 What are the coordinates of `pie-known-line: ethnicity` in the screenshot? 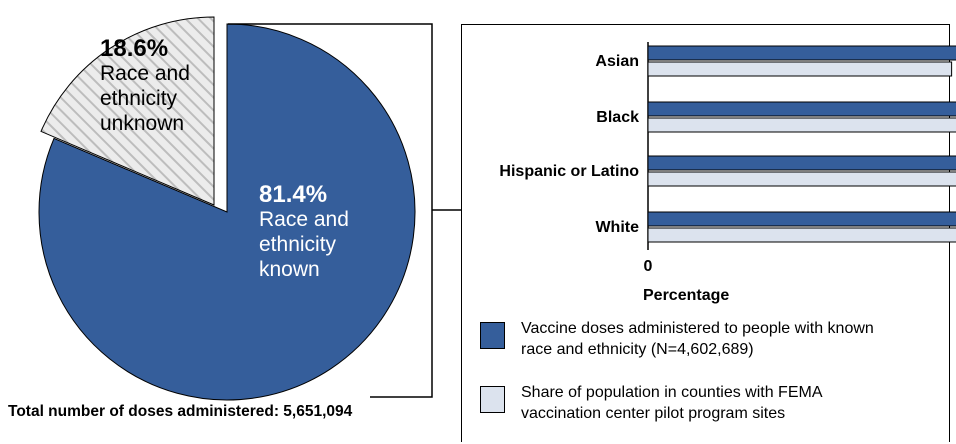 It's located at (298, 244).